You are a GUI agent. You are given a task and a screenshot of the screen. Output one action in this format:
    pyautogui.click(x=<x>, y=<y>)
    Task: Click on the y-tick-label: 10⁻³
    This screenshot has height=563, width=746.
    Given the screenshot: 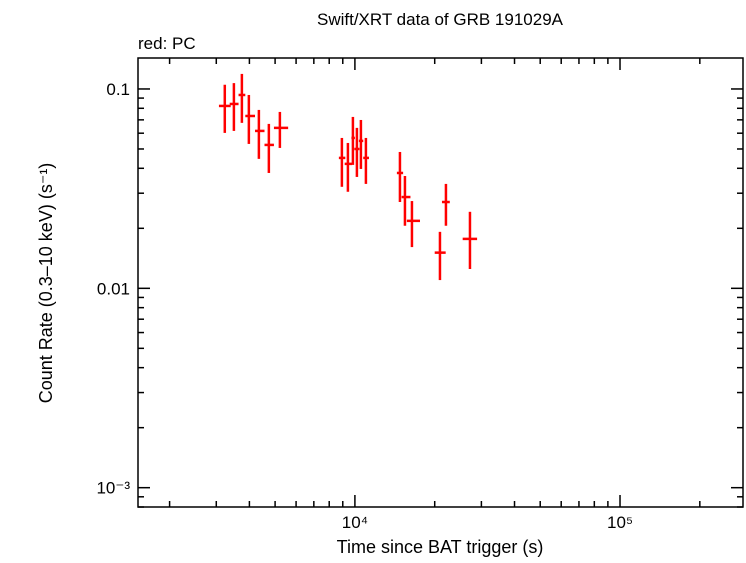 What is the action you would take?
    pyautogui.click(x=113, y=488)
    